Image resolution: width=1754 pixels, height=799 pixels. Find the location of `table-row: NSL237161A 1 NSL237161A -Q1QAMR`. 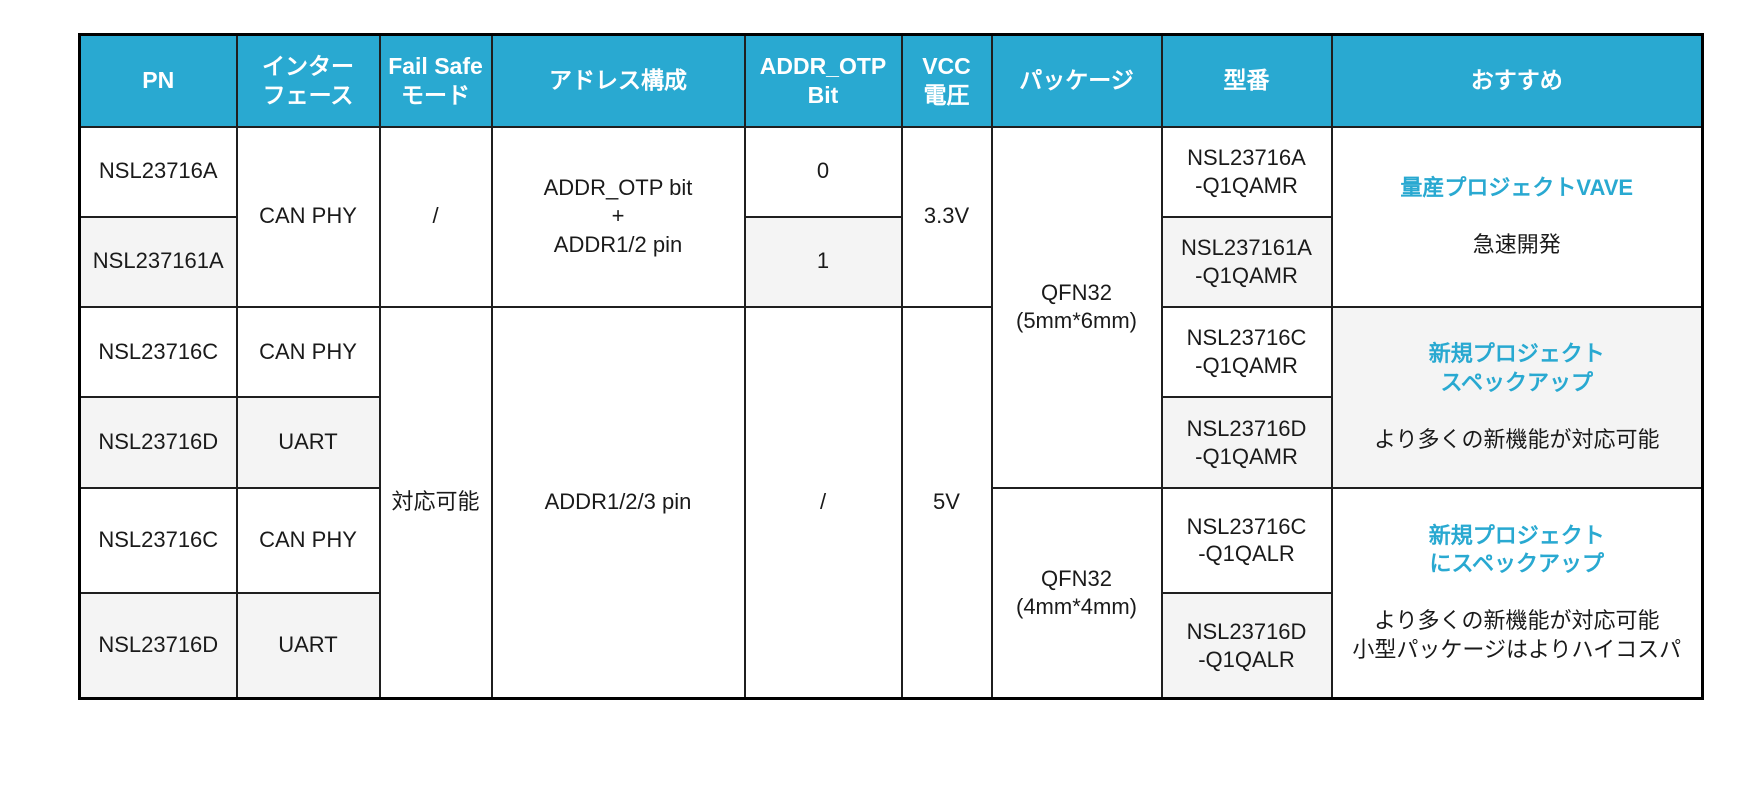

table-row: NSL237161A 1 NSL237161A -Q1QAMR is located at coordinates (890, 261).